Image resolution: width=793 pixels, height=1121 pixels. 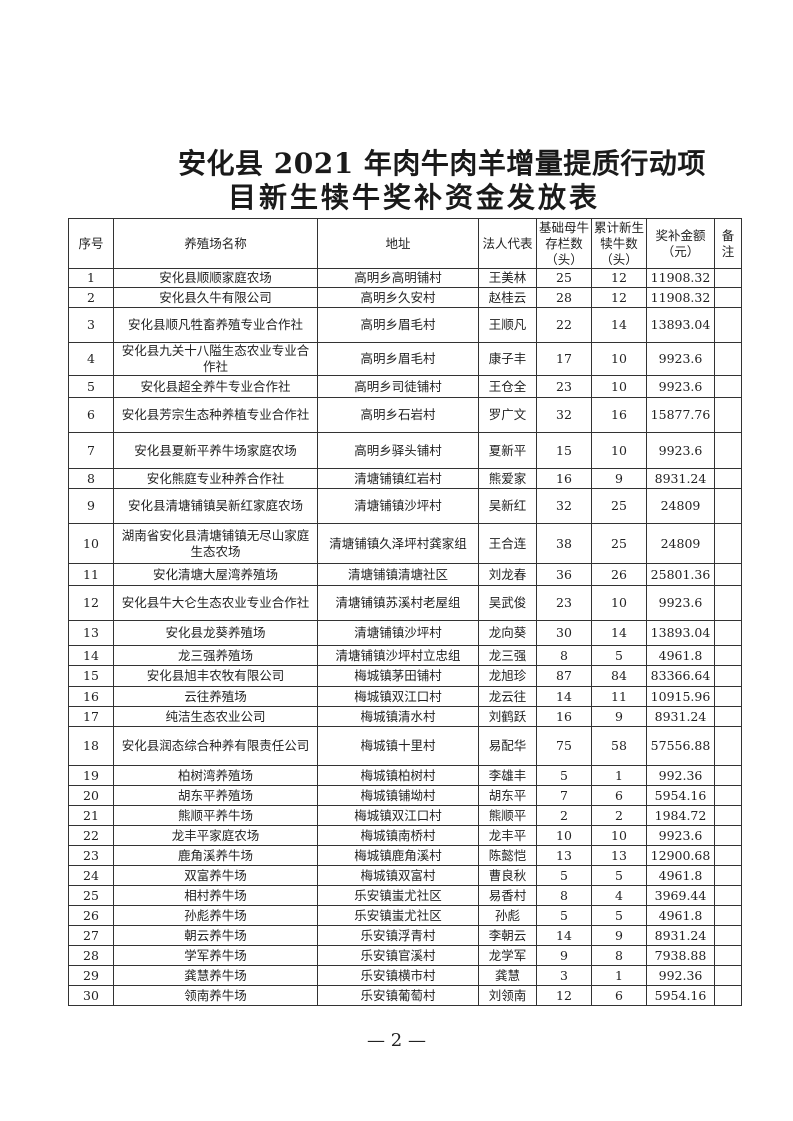 I want to click on cell-farm-name: 相村养牛场, so click(x=215, y=895).